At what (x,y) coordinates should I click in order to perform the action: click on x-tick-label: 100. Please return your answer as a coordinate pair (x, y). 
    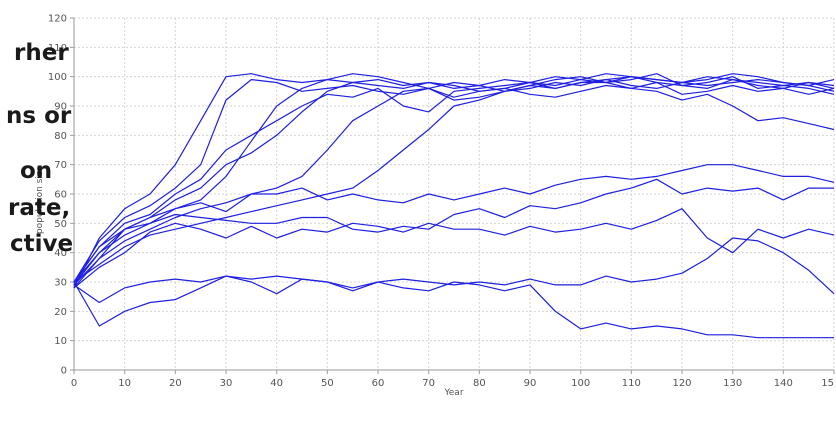
    Looking at the image, I should click on (580, 383).